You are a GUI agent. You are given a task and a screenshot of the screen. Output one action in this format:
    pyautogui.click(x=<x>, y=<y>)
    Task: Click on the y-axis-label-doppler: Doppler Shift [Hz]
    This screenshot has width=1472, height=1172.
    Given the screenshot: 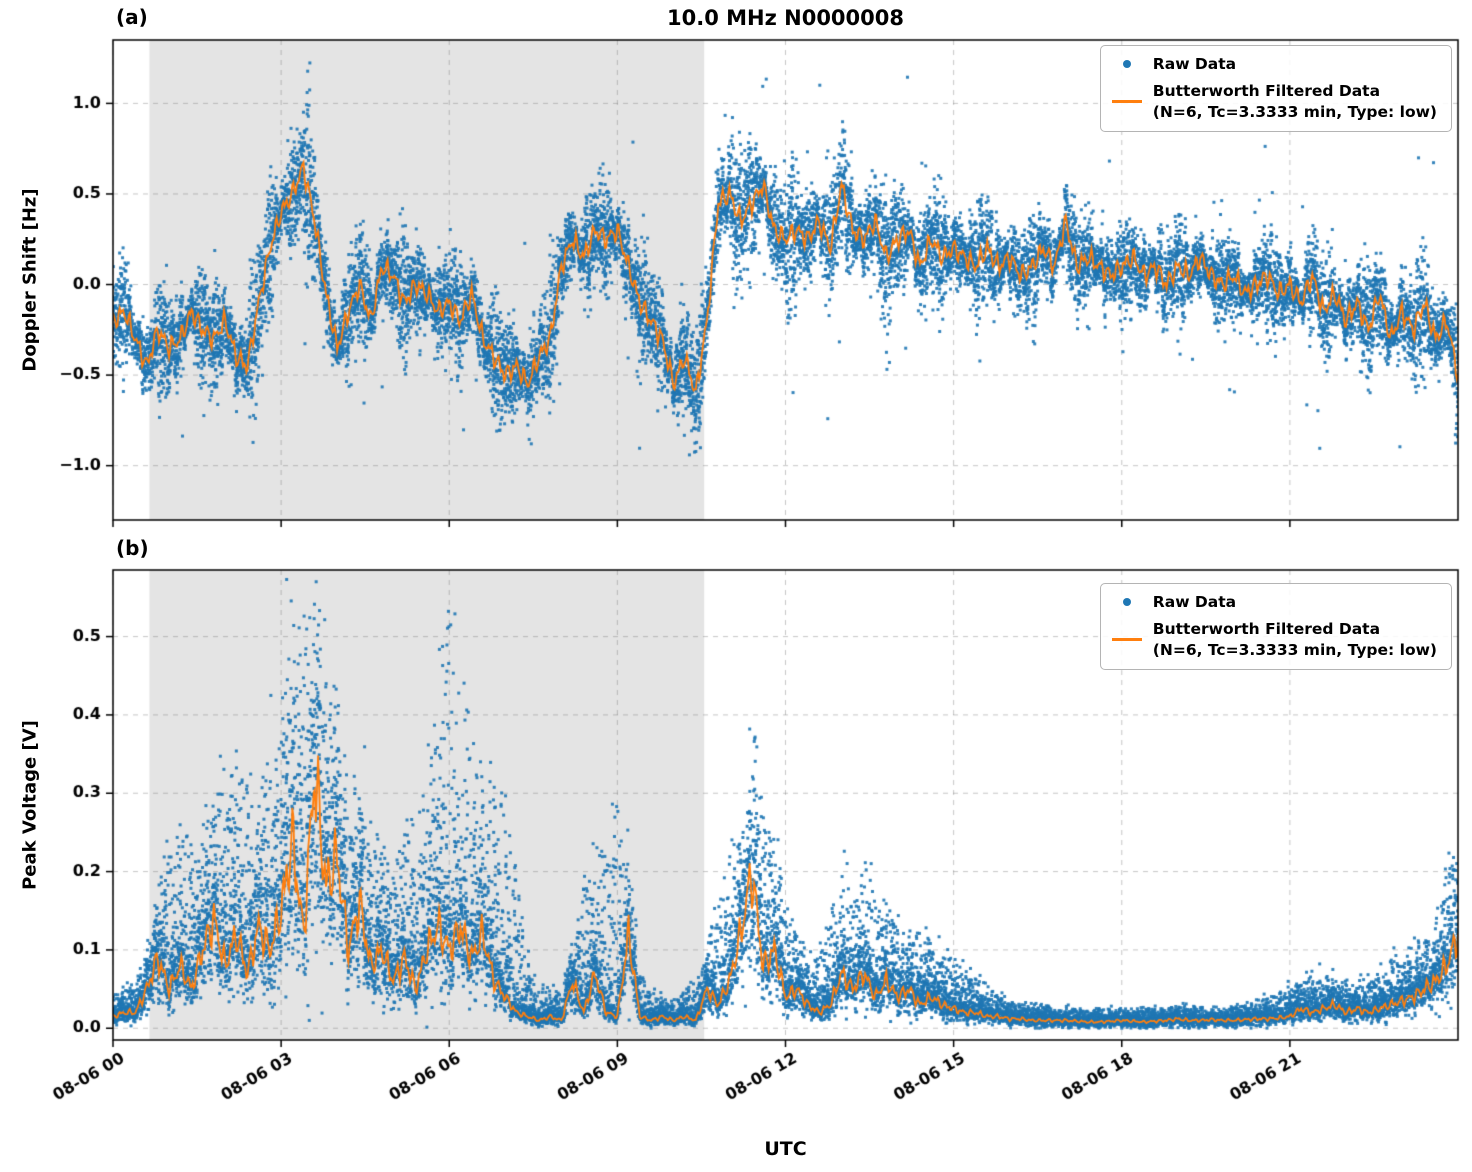 What is the action you would take?
    pyautogui.click(x=30, y=280)
    